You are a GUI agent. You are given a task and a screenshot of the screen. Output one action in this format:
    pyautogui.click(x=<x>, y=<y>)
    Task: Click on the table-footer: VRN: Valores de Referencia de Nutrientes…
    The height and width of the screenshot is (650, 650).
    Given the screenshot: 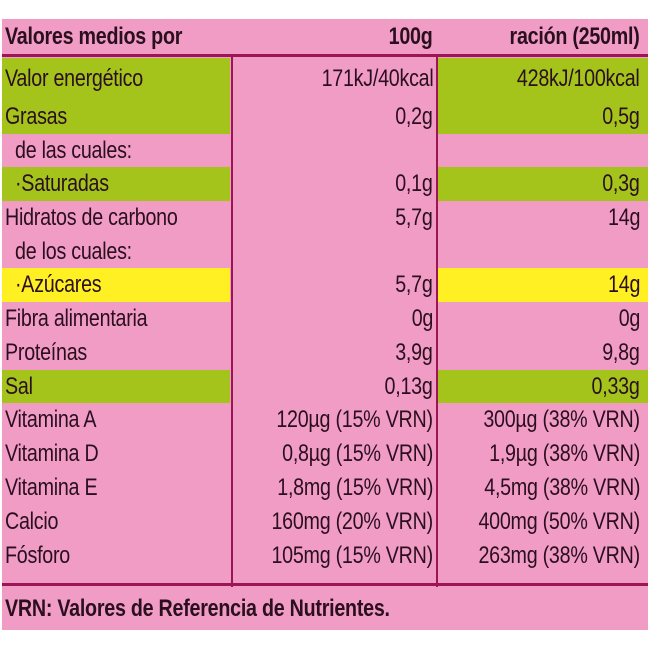 What is the action you would take?
    pyautogui.click(x=325, y=608)
    